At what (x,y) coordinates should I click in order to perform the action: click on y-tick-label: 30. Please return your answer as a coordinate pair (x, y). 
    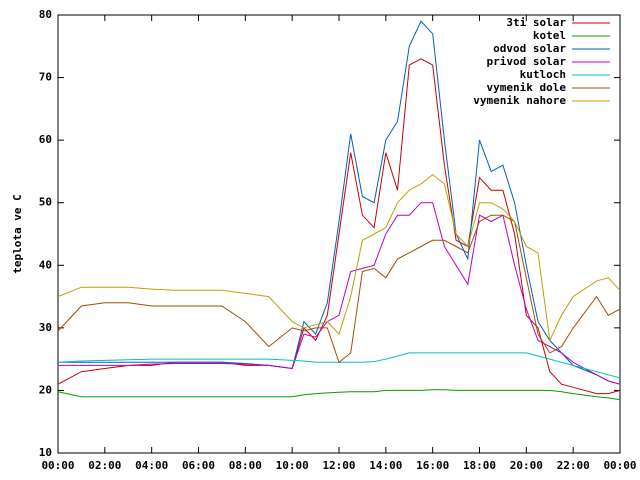
    Looking at the image, I should click on (45, 327).